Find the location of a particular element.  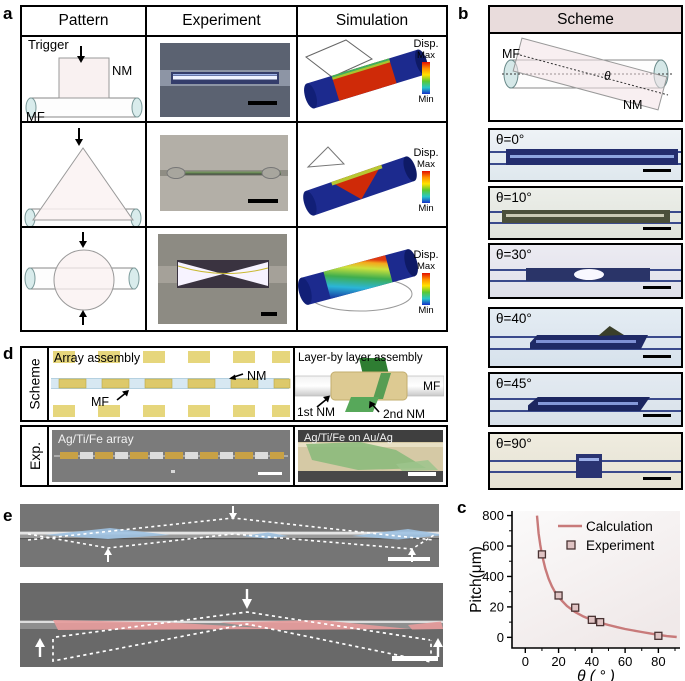

column-header-experiment: Experiment is located at coordinates (222, 22).